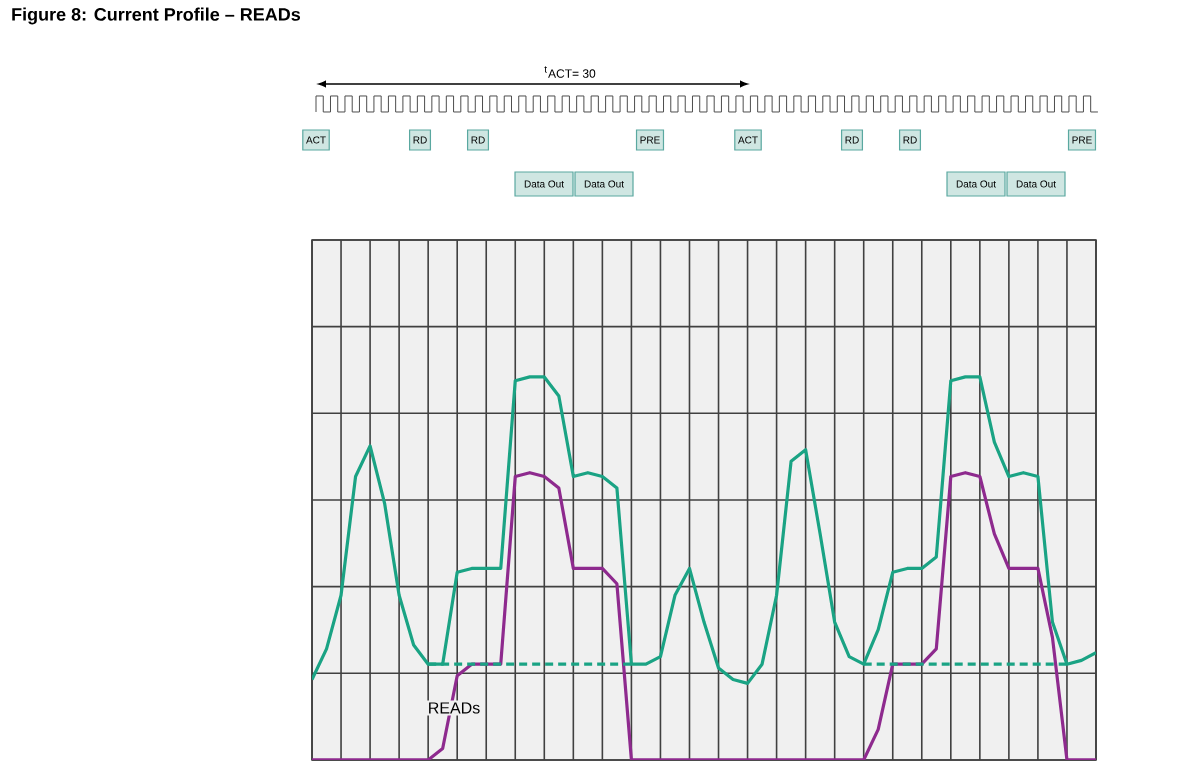 The height and width of the screenshot is (774, 1200). What do you see at coordinates (156, 16) in the screenshot?
I see `text: Figure 8: Current Profile – READs` at bounding box center [156, 16].